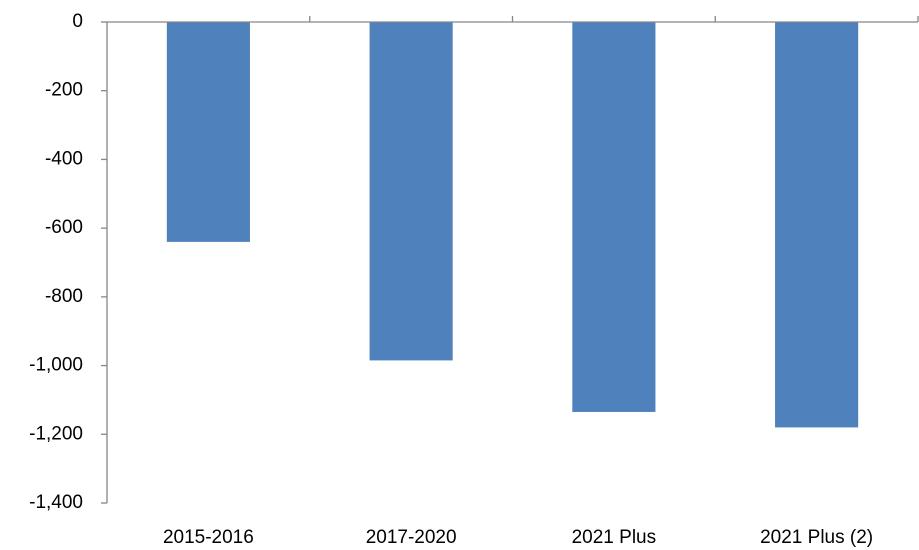  I want to click on y-tick-label: -1,200, so click(56, 433).